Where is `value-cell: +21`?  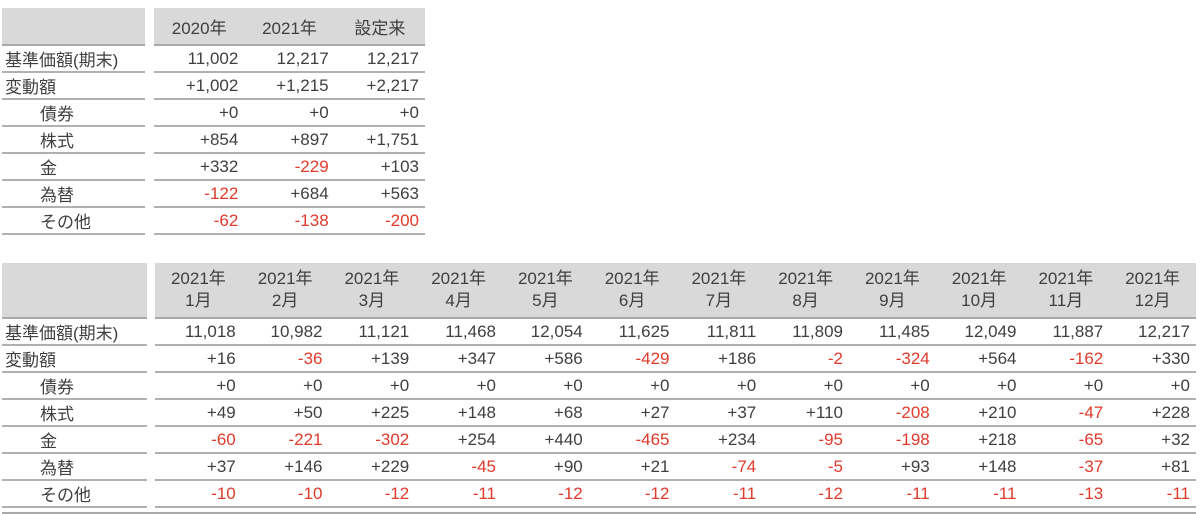 value-cell: +21 is located at coordinates (632, 467).